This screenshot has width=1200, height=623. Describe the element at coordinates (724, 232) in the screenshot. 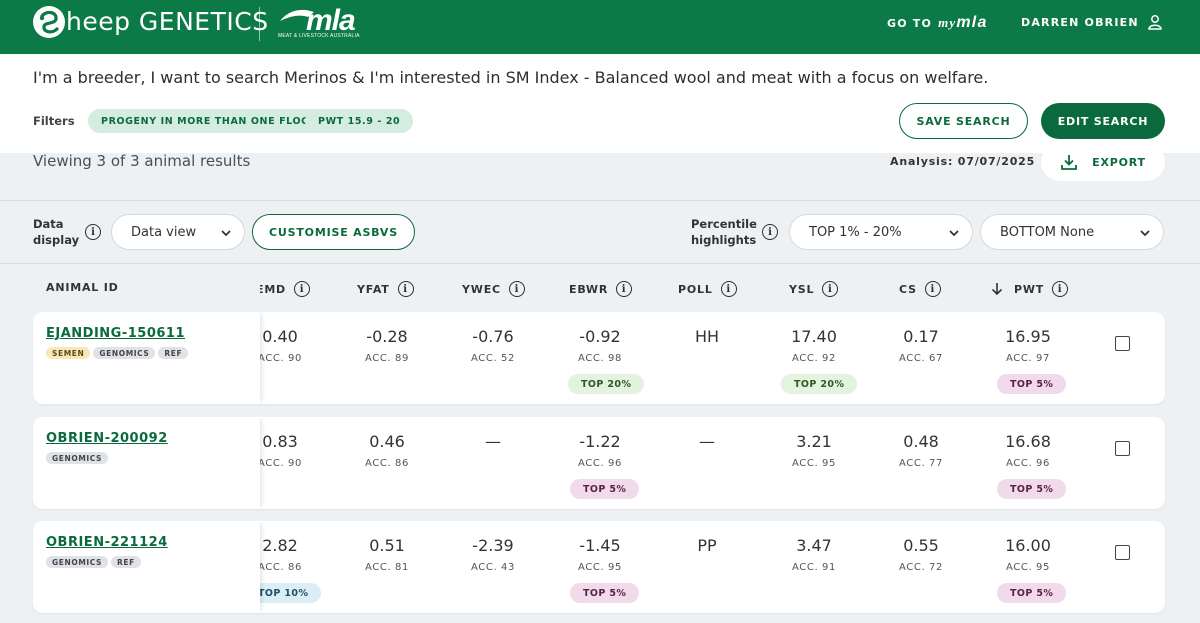

I see `percentile-highlights-label: Percentile highlights` at that location.